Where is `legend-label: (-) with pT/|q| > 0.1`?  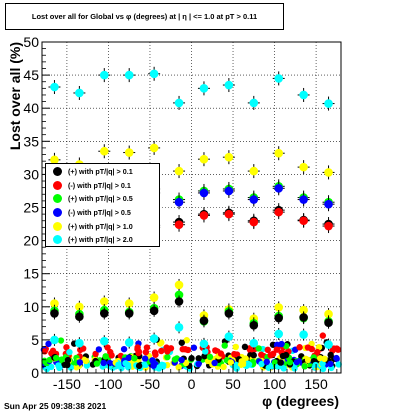 legend-label: (-) with pT/|q| > 0.1 is located at coordinates (99, 185).